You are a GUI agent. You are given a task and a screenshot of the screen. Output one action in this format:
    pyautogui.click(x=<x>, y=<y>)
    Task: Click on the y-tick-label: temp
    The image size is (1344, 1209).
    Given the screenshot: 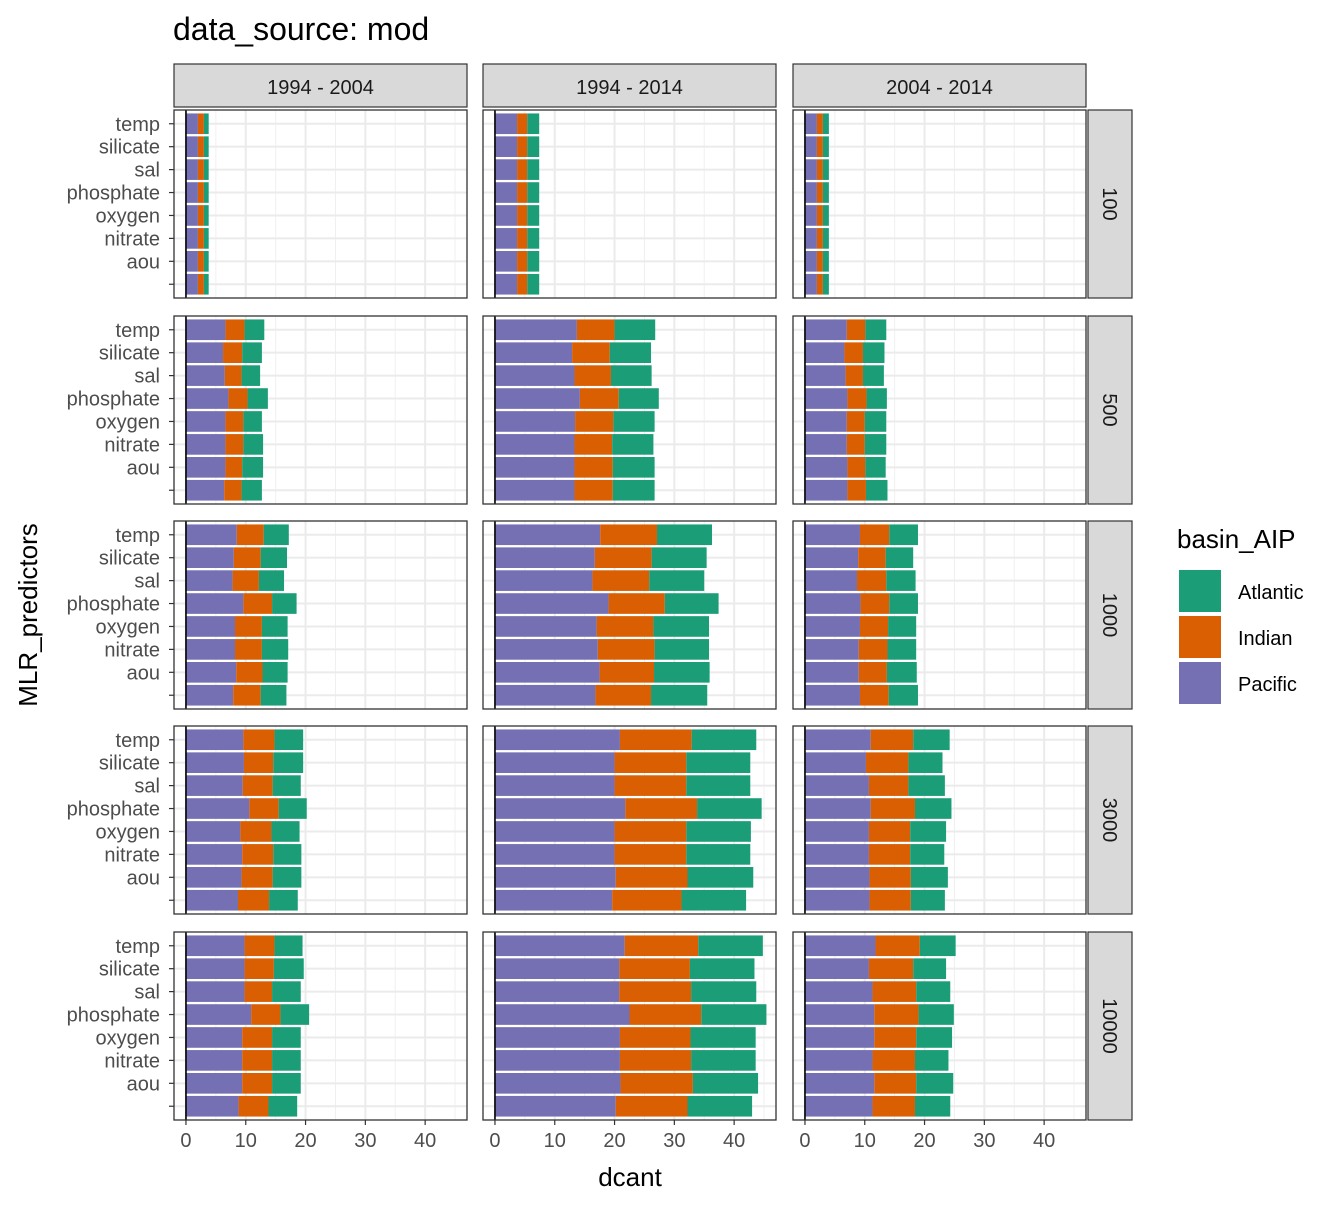 What is the action you would take?
    pyautogui.click(x=138, y=947)
    